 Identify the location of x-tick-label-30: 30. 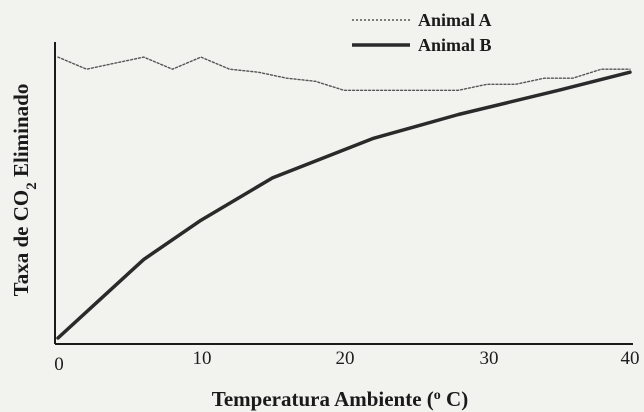
(489, 358).